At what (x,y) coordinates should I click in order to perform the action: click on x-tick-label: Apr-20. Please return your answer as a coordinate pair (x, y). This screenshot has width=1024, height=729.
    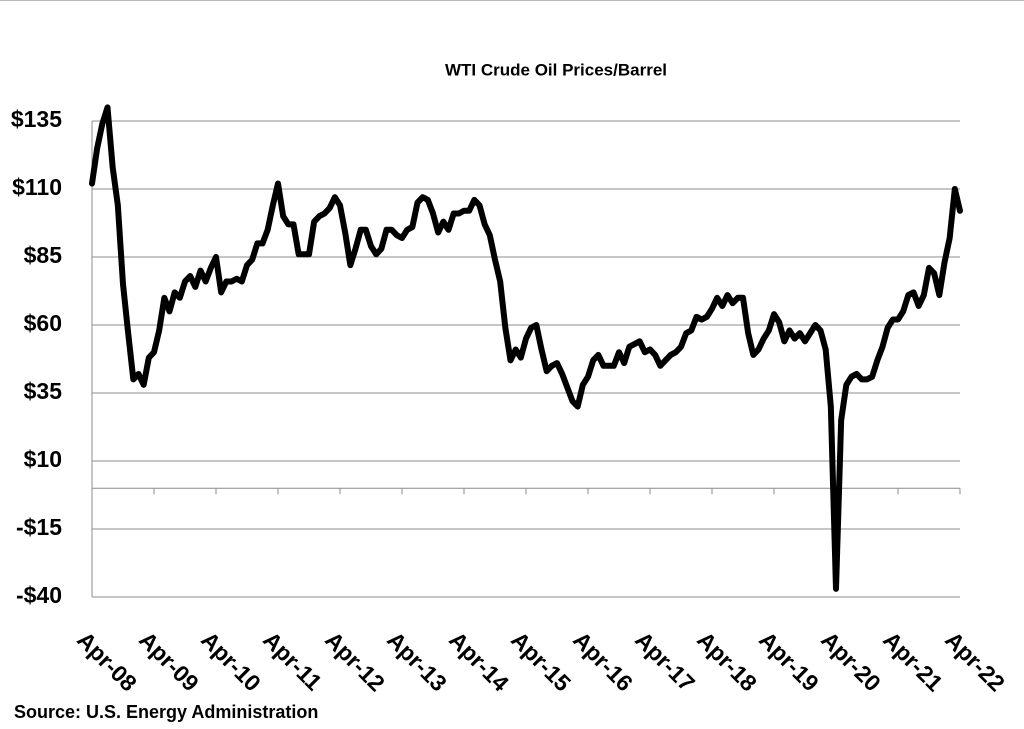
    Looking at the image, I should click on (851, 661).